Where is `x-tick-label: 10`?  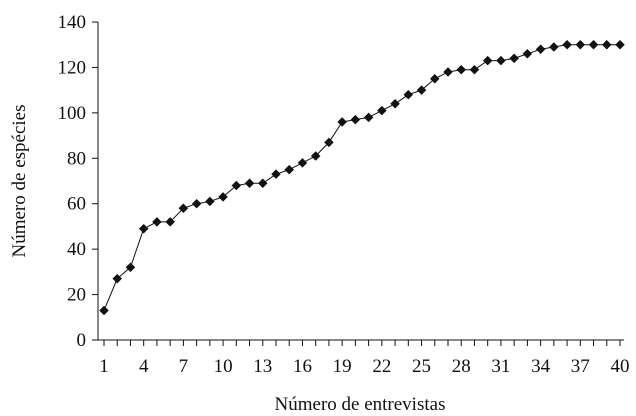
x-tick-label: 10 is located at coordinates (223, 366).